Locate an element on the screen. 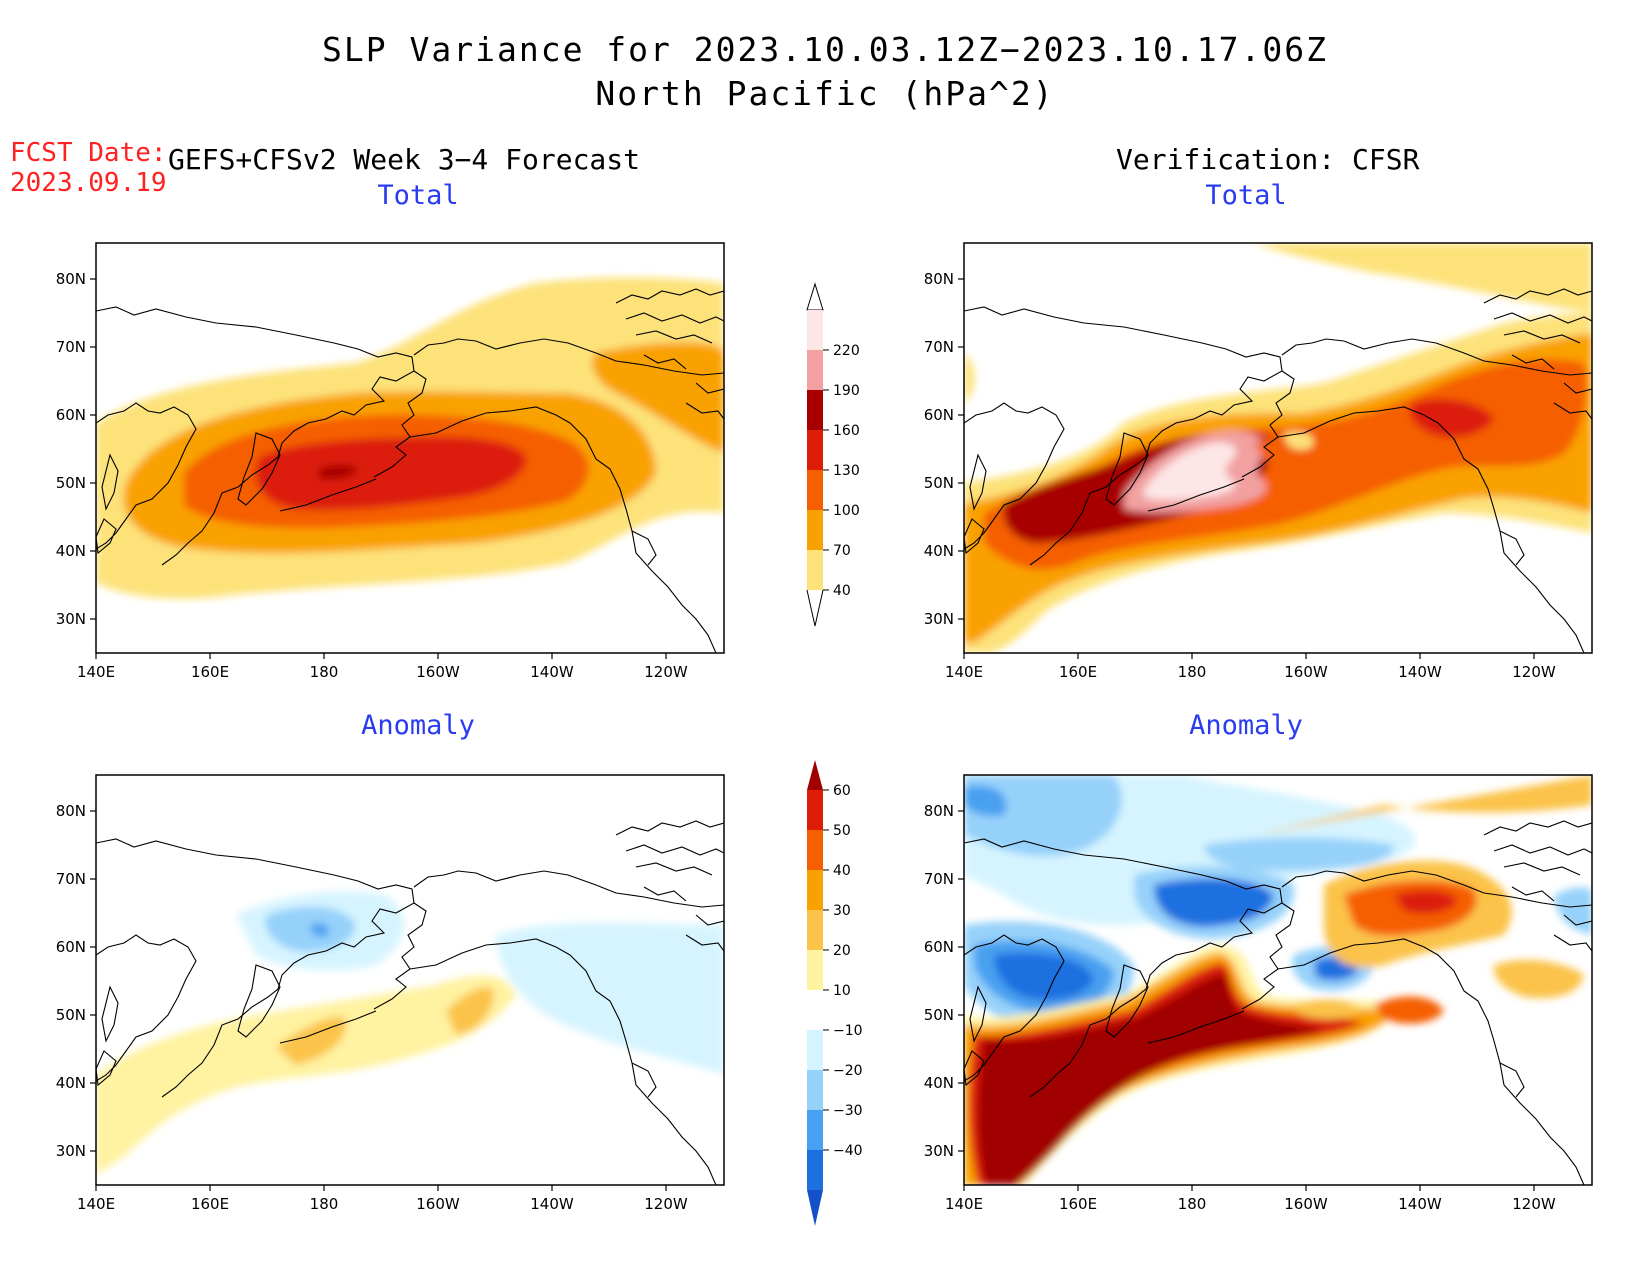  colorbar-label: 10 is located at coordinates (842, 991).